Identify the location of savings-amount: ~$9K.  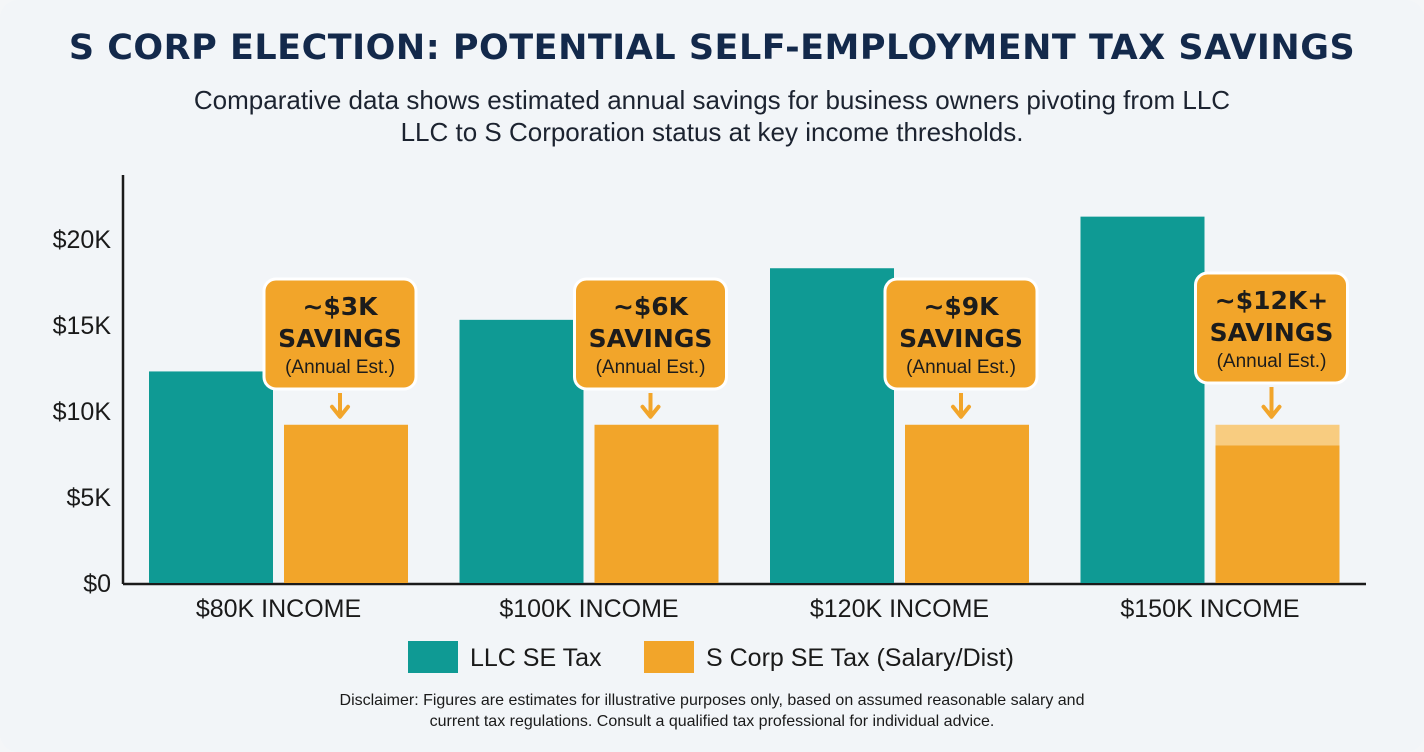
(961, 306).